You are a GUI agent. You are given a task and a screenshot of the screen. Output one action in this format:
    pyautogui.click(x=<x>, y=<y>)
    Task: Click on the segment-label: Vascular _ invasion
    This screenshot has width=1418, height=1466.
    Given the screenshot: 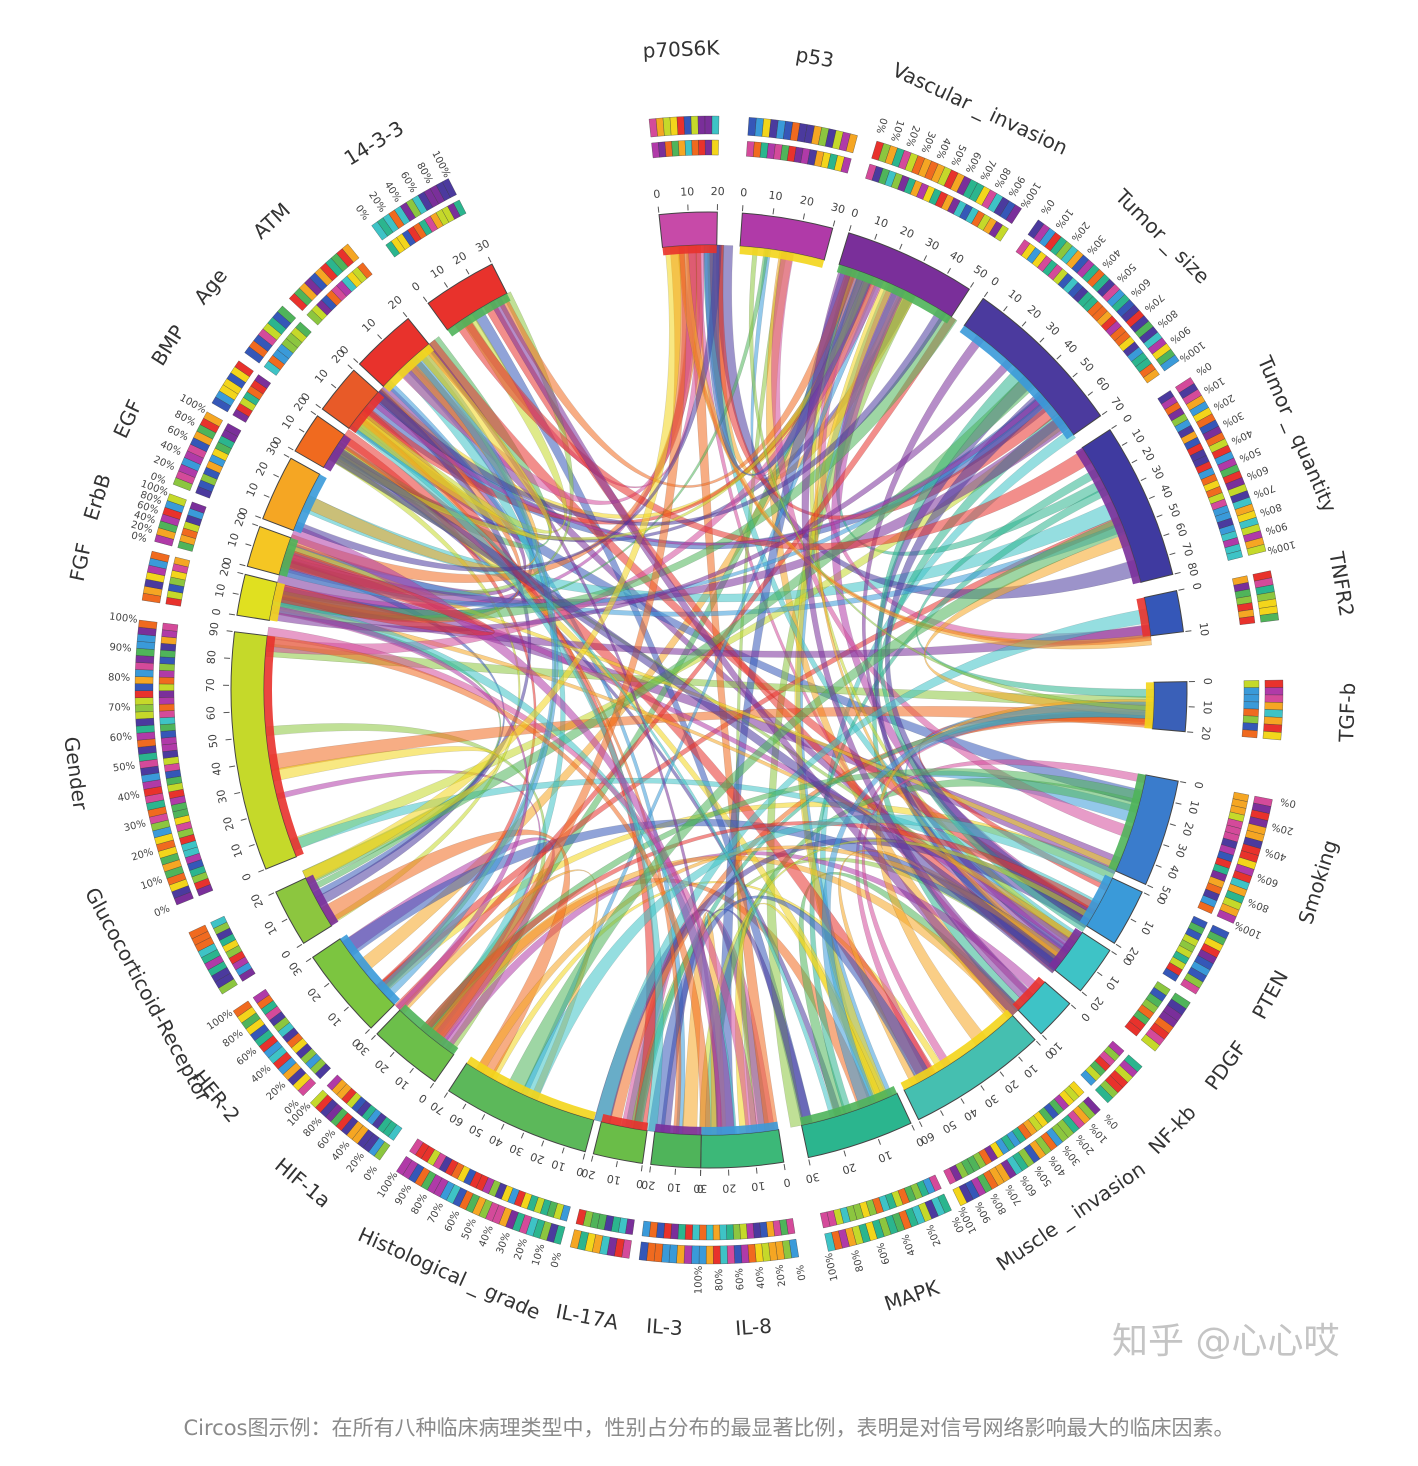 What is the action you would take?
    pyautogui.click(x=980, y=108)
    